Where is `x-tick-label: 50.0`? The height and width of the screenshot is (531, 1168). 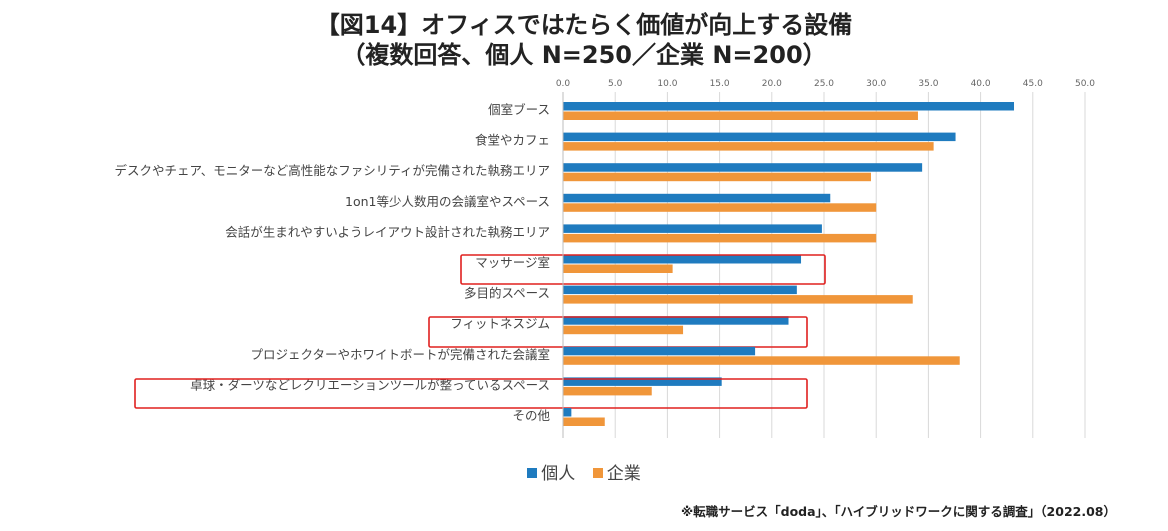
x-tick-label: 50.0 is located at coordinates (1085, 84).